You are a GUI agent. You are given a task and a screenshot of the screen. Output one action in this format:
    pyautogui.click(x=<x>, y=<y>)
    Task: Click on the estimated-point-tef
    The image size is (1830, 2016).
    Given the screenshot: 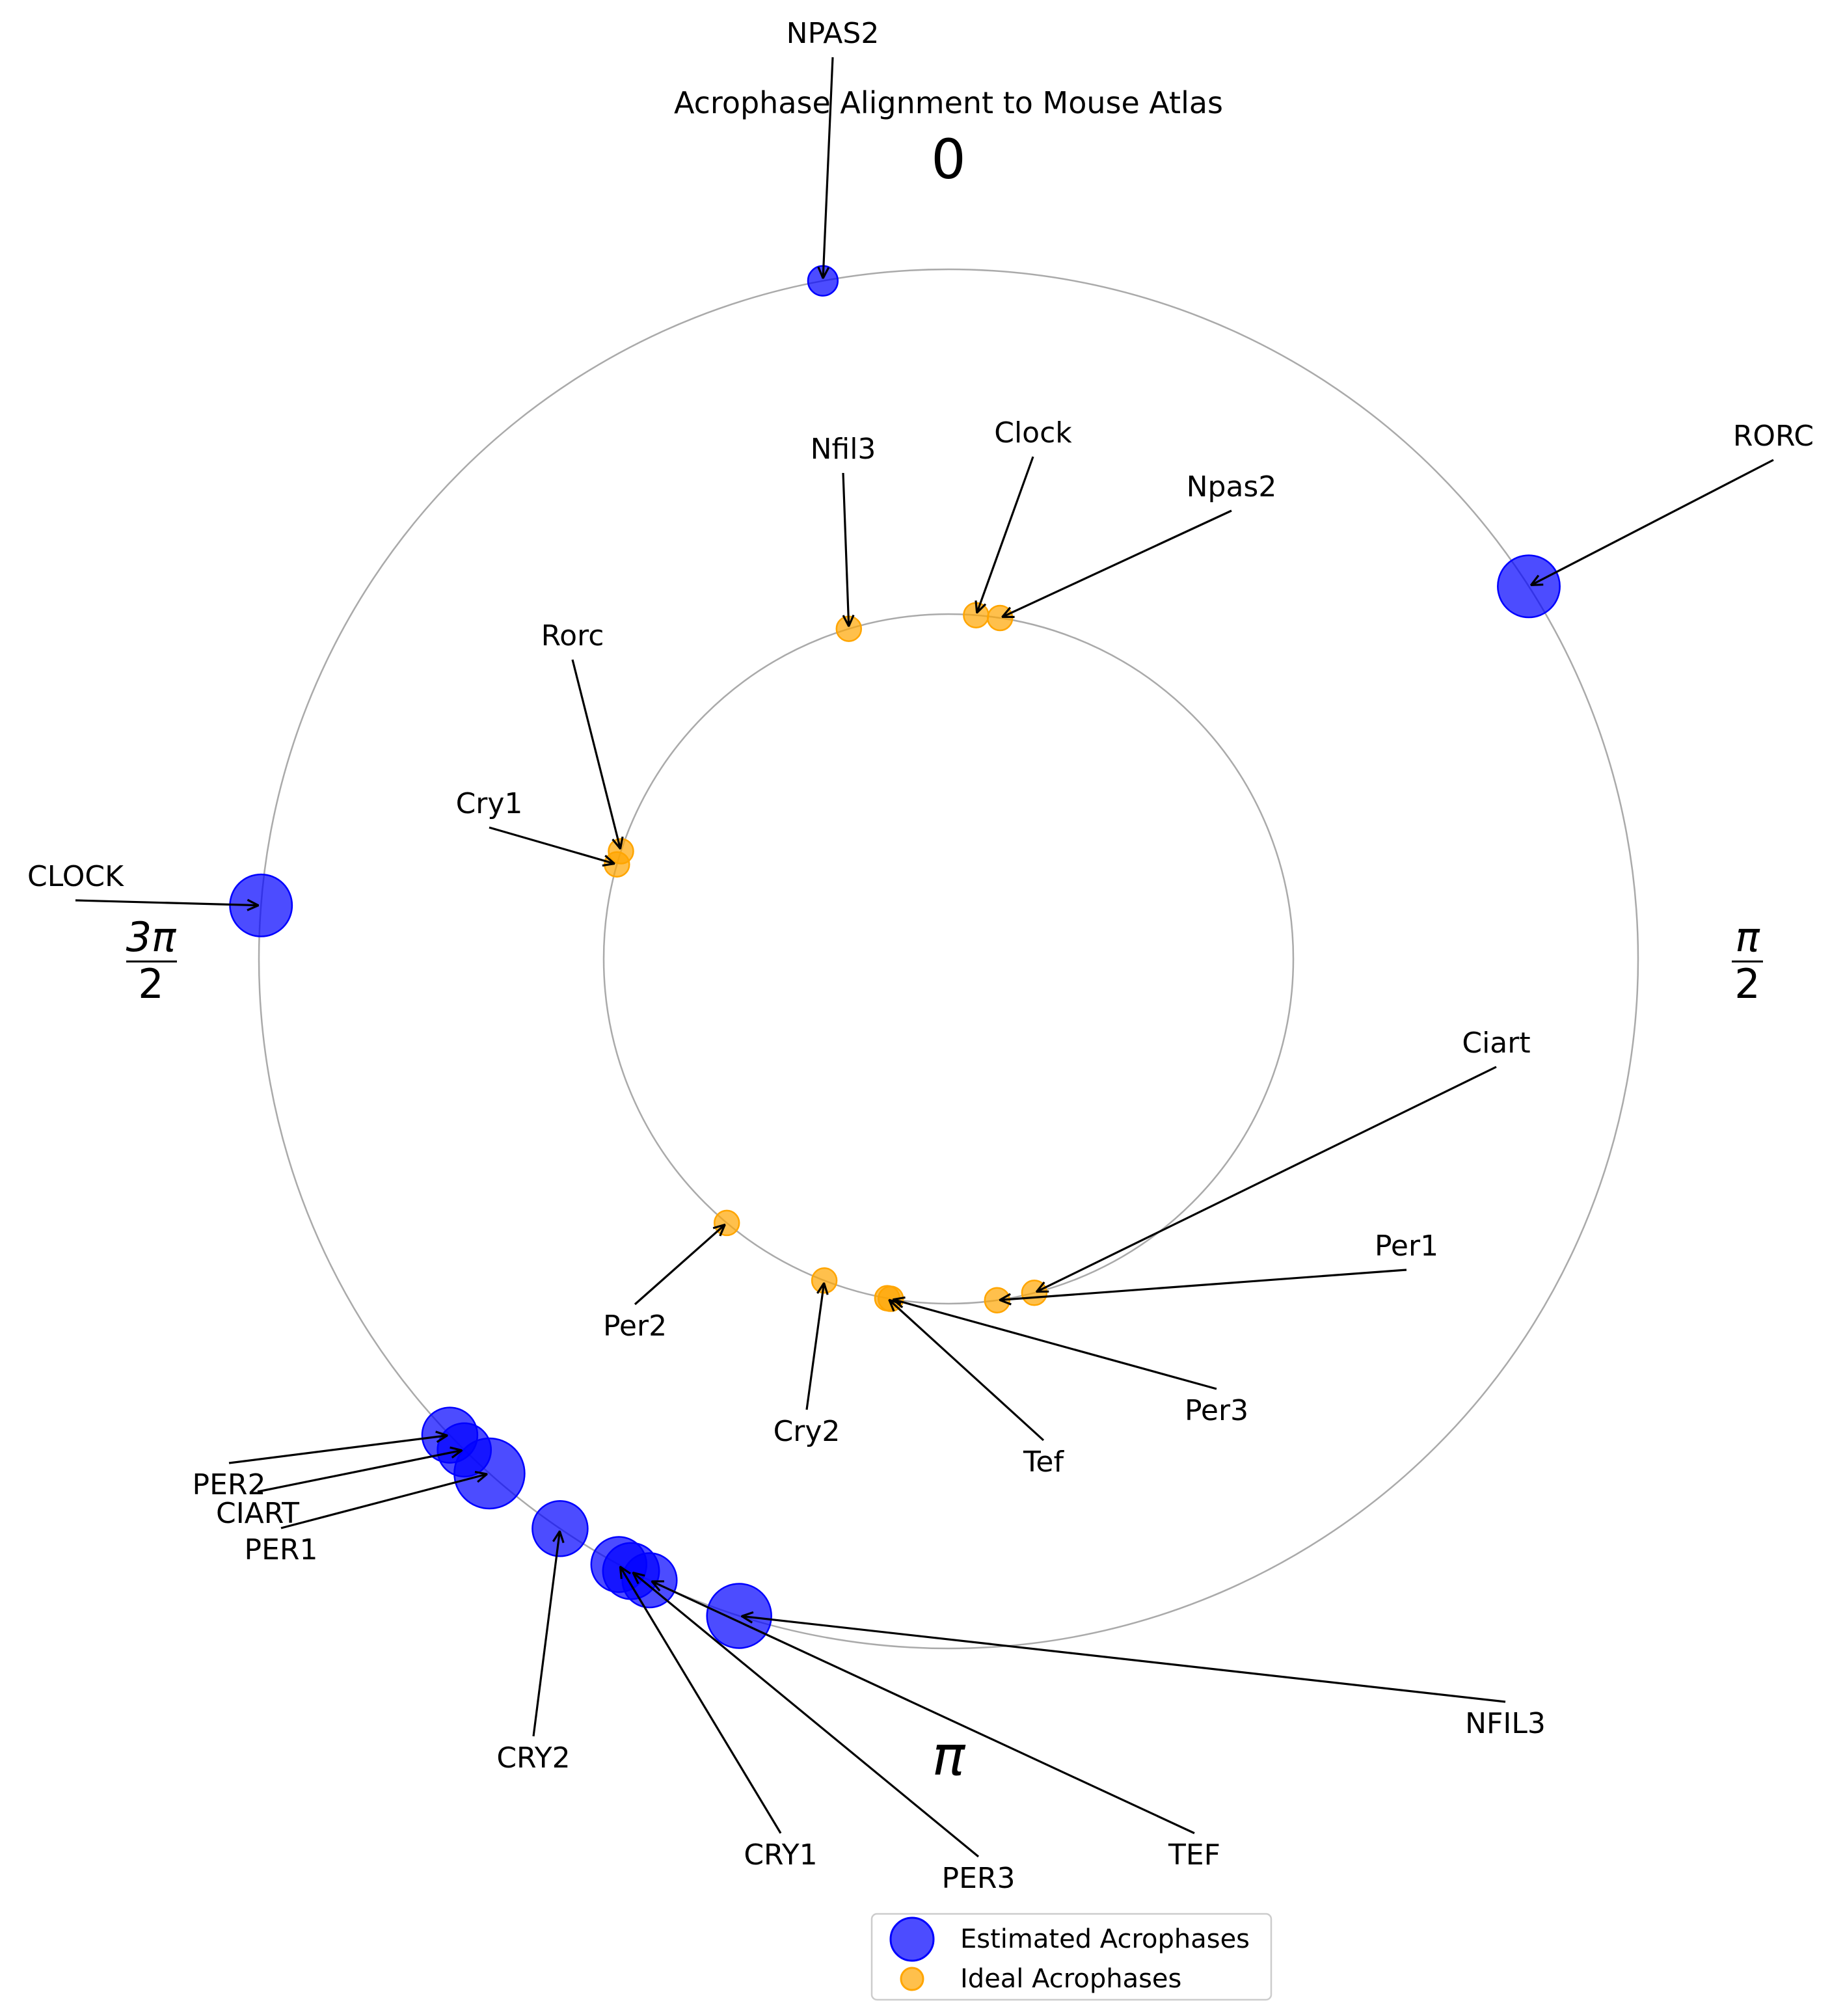 What is the action you would take?
    pyautogui.click(x=649, y=1580)
    